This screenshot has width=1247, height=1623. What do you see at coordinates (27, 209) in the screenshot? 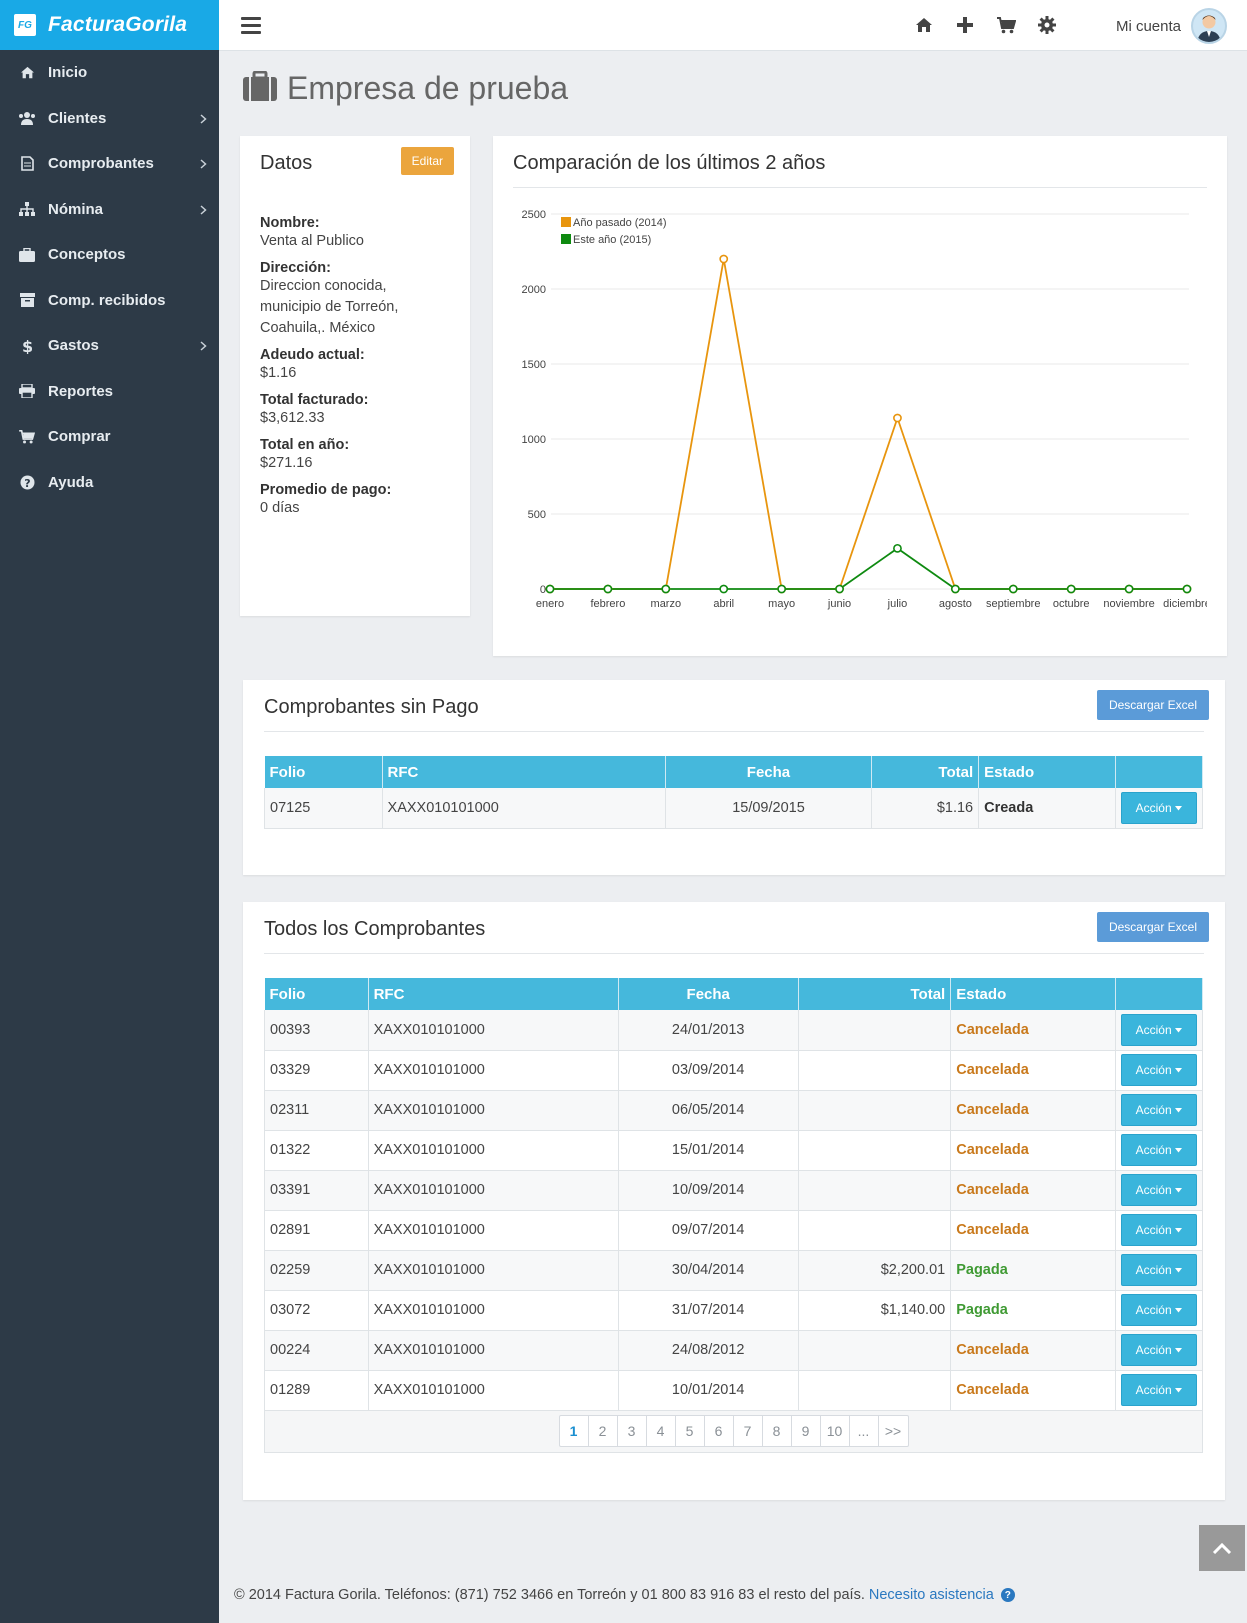
I see `sitemap-icon` at bounding box center [27, 209].